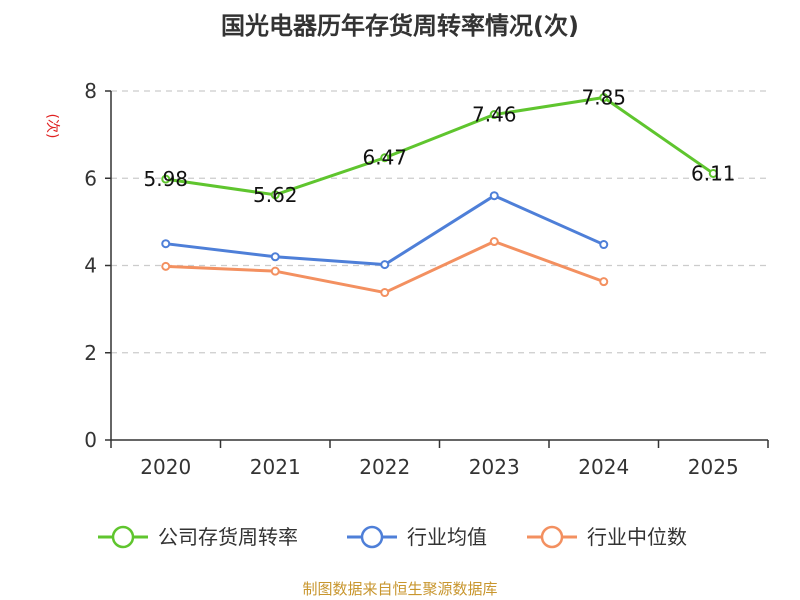 The height and width of the screenshot is (600, 800). Describe the element at coordinates (713, 467) in the screenshot. I see `x-tick-label: 2025` at that location.